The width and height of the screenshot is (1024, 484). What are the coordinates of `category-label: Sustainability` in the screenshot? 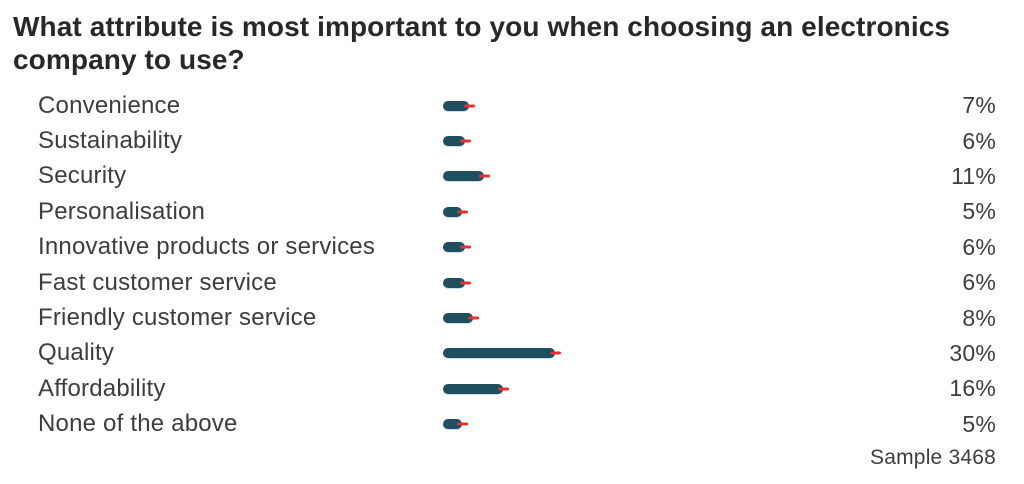 It's located at (110, 141).